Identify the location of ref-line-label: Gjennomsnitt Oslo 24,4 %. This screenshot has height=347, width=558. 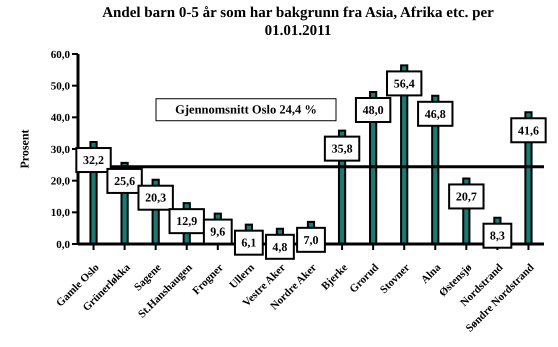
(246, 109).